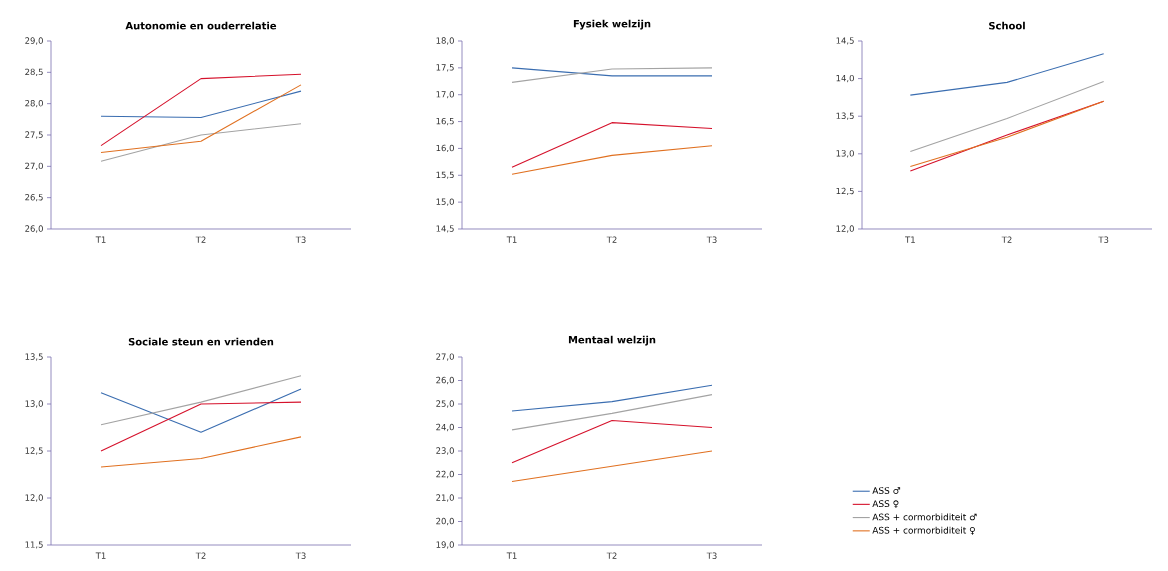 This screenshot has width=1168, height=571. What do you see at coordinates (201, 25) in the screenshot?
I see `chart-title: Autonomie en ouderrelatie` at bounding box center [201, 25].